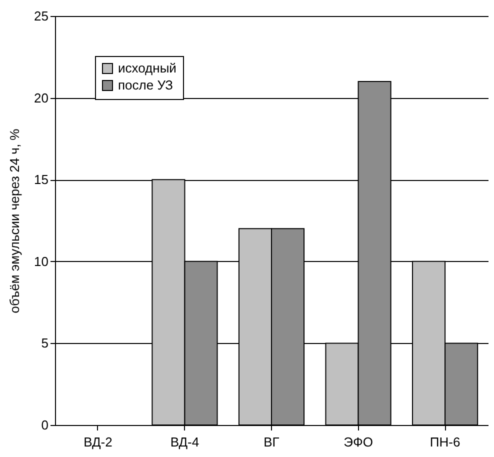 The height and width of the screenshot is (457, 494). Describe the element at coordinates (272, 442) in the screenshot. I see `x-tick-label: ВГ` at that location.